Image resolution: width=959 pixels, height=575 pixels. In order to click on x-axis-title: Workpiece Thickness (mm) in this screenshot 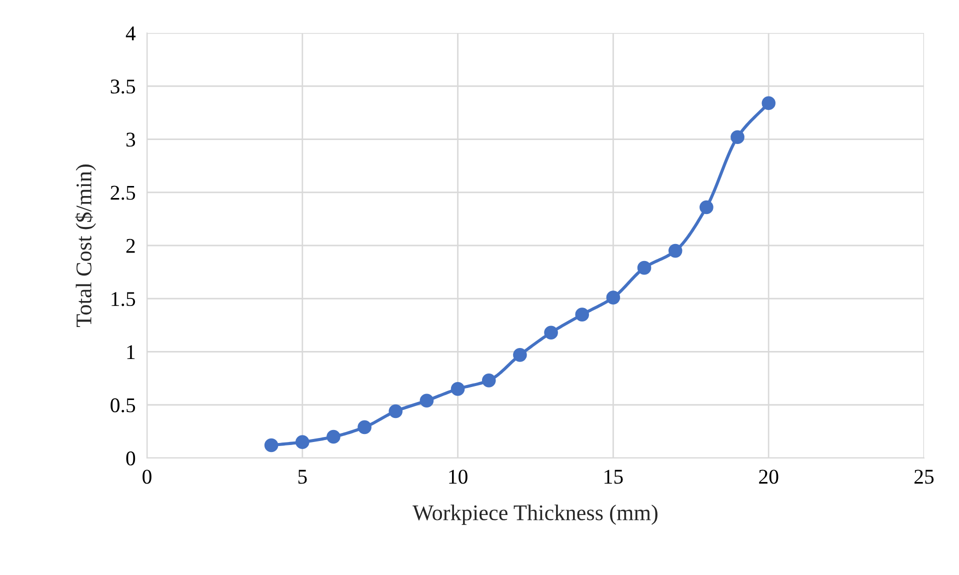, I will do `click(535, 514)`.